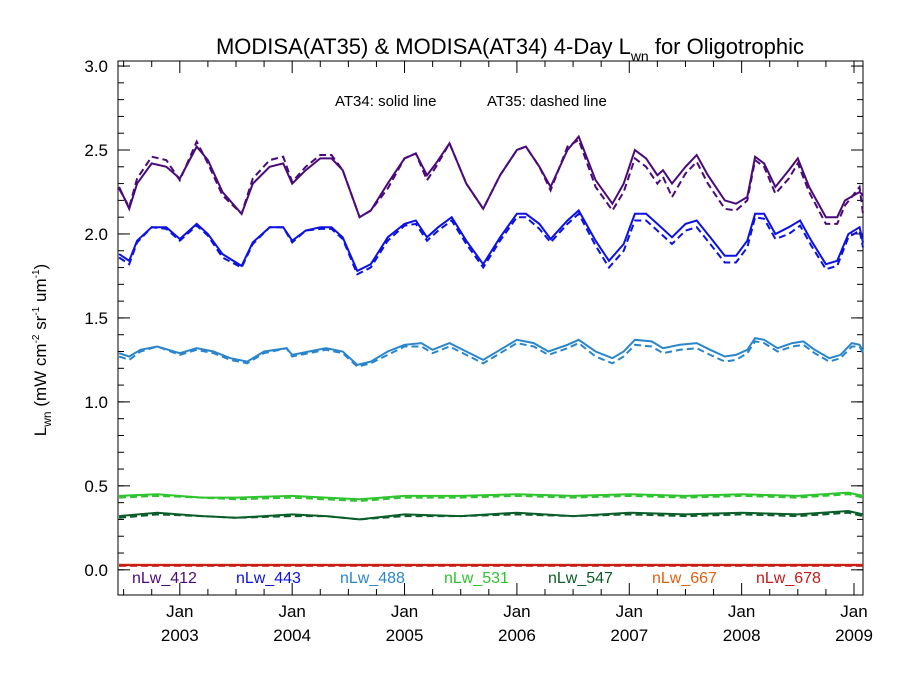 The image size is (900, 675). What do you see at coordinates (491, 354) in the screenshot?
I see `series-line-nLw_488-at35` at bounding box center [491, 354].